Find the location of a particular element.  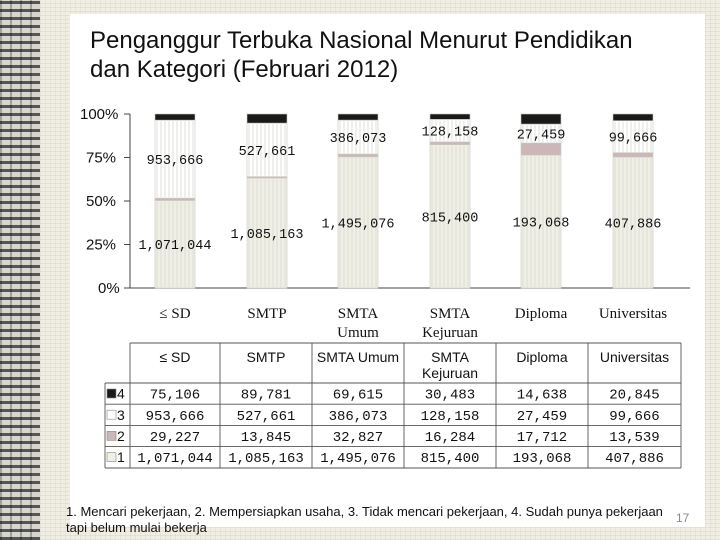

legend-label-series-3: 3 is located at coordinates (121, 415).